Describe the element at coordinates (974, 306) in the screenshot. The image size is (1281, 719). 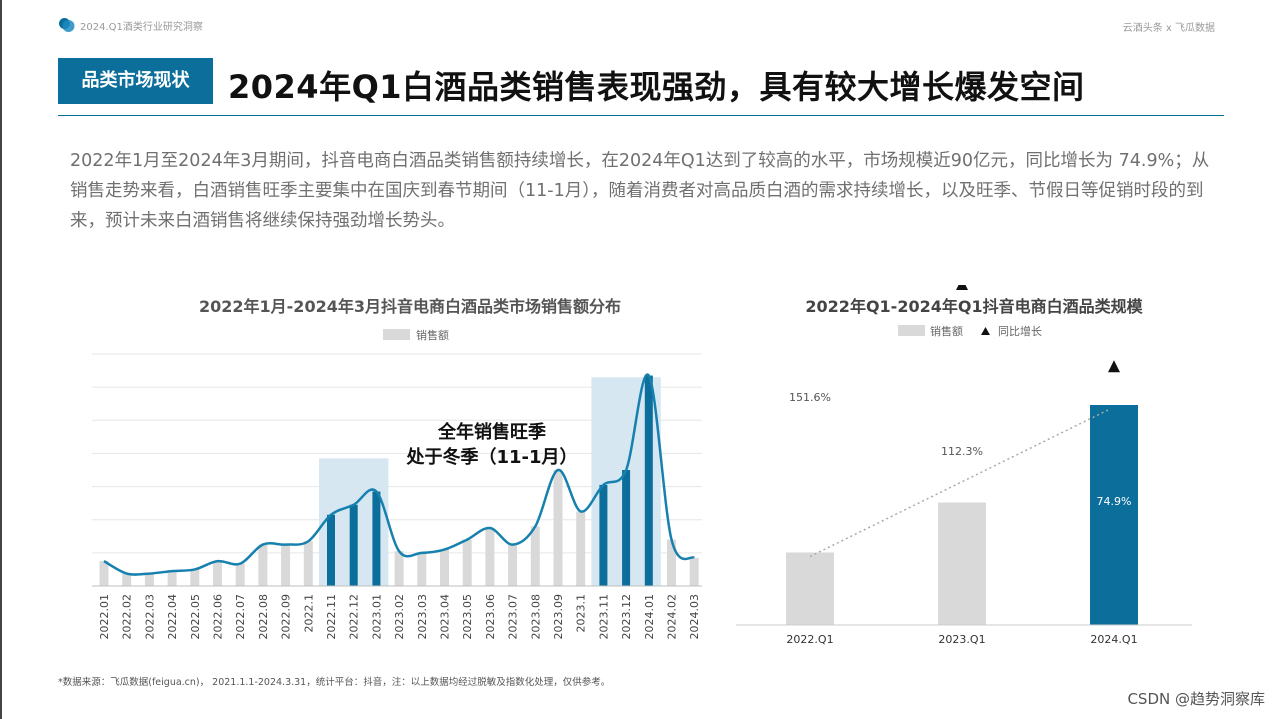
I see `chart-title: 2022年Q1-2024年Q1抖音电商白酒品类规模` at that location.